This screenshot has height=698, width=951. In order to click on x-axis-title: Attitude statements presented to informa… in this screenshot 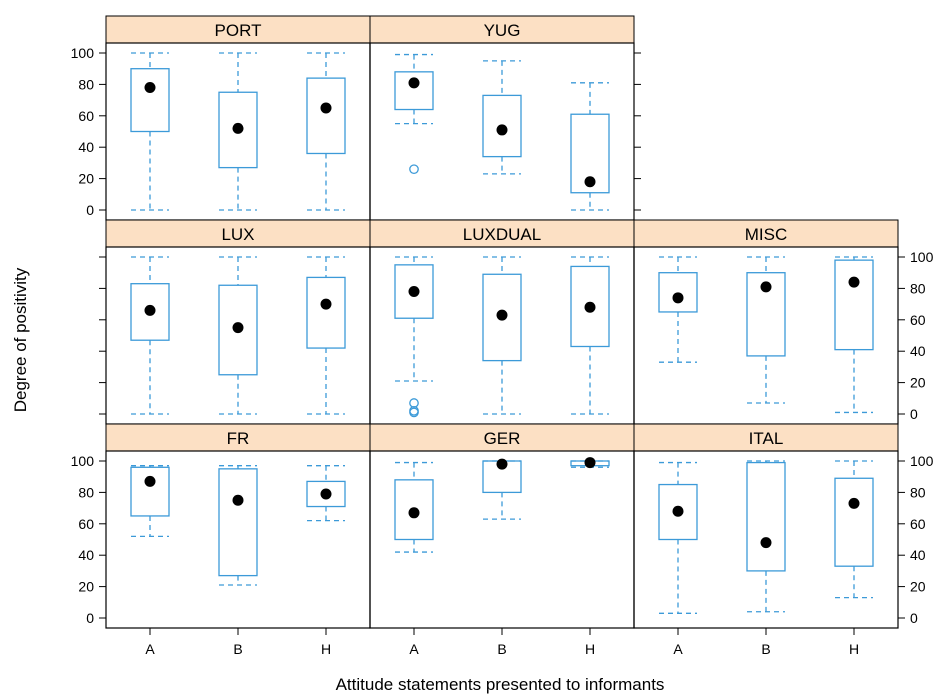, I will do `click(500, 684)`.